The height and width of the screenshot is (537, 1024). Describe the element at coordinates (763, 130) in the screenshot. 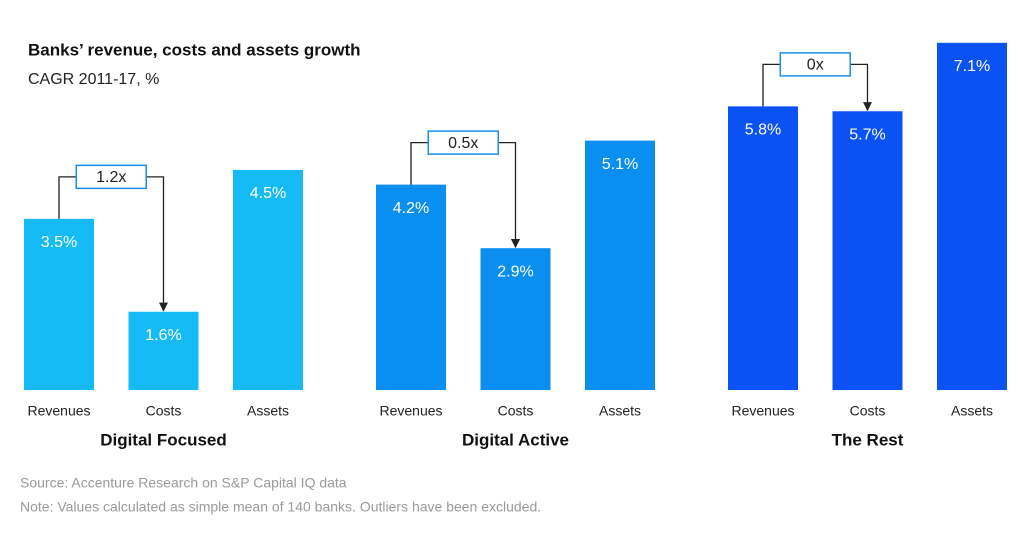

I see `value-label: 5.8%` at that location.